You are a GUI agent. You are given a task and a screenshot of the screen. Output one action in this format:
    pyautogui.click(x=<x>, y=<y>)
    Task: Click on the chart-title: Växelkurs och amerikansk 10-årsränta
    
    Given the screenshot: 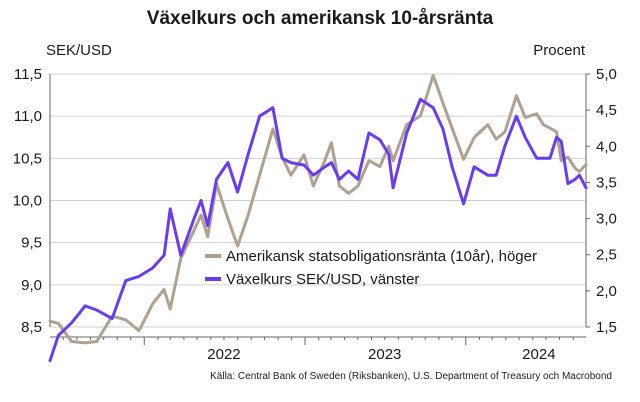 What is the action you would take?
    pyautogui.click(x=320, y=18)
    